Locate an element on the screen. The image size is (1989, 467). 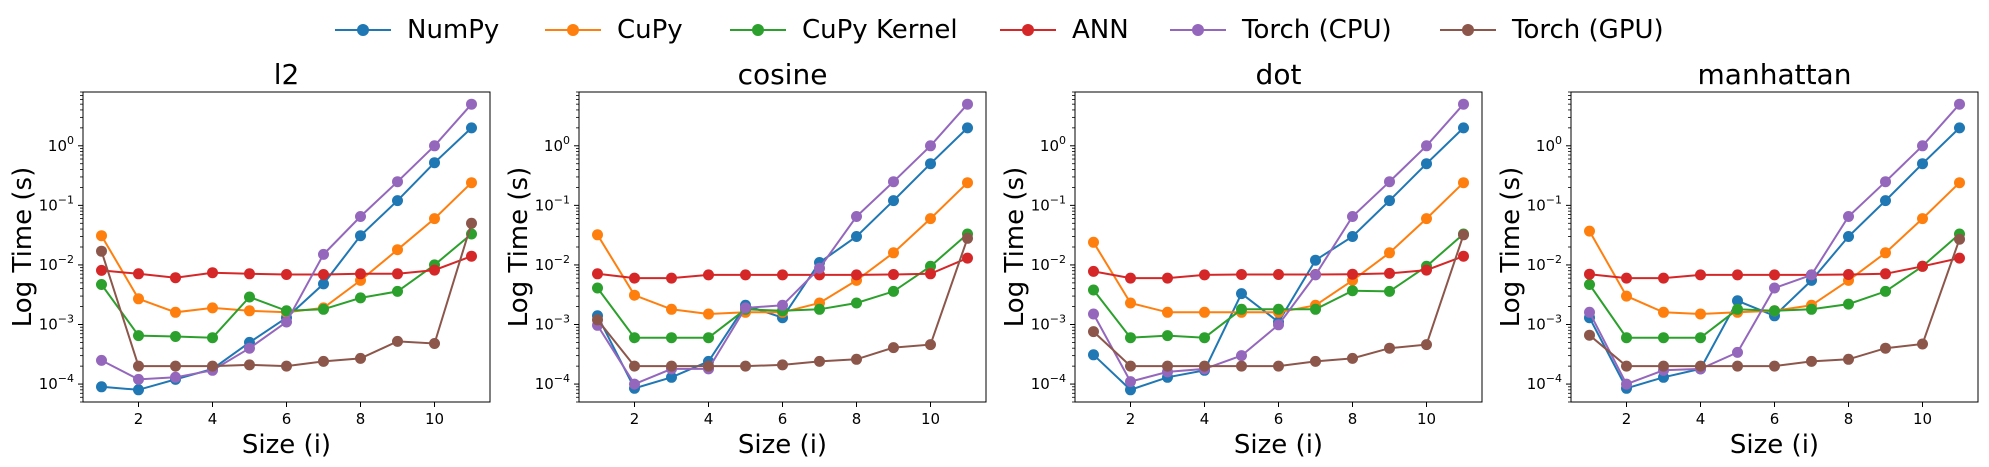
legend-label: Torch (CPU) is located at coordinates (1317, 30).